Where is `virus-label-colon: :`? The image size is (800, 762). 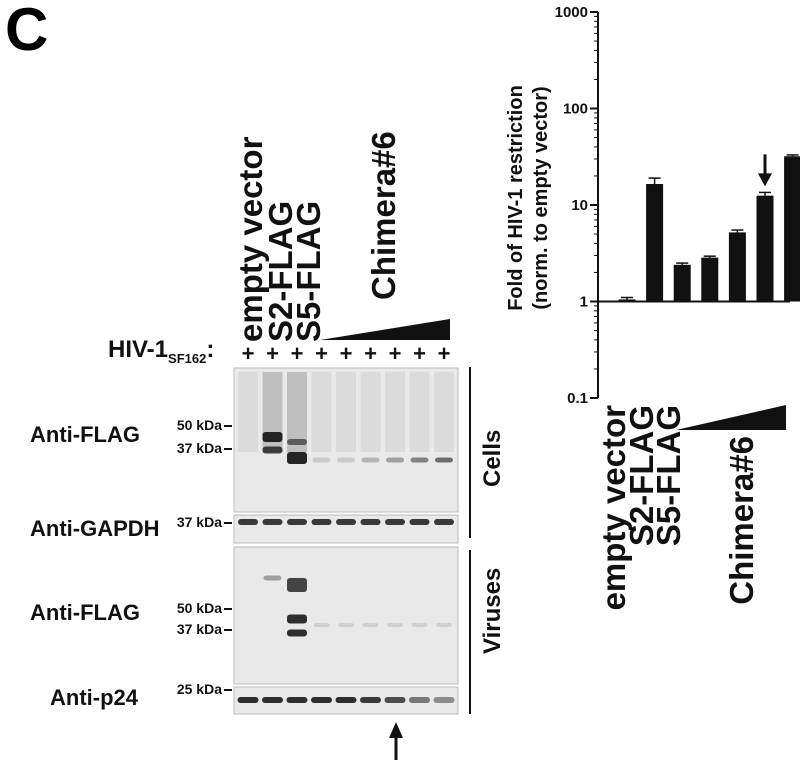
virus-label-colon: : is located at coordinates (210, 349).